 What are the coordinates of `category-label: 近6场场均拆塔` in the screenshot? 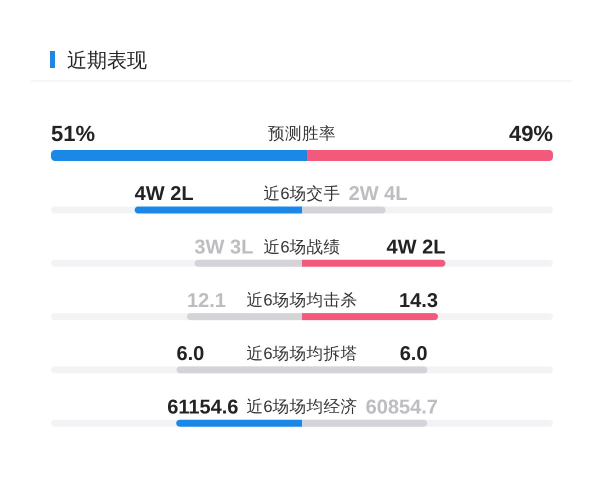 It's located at (302, 353).